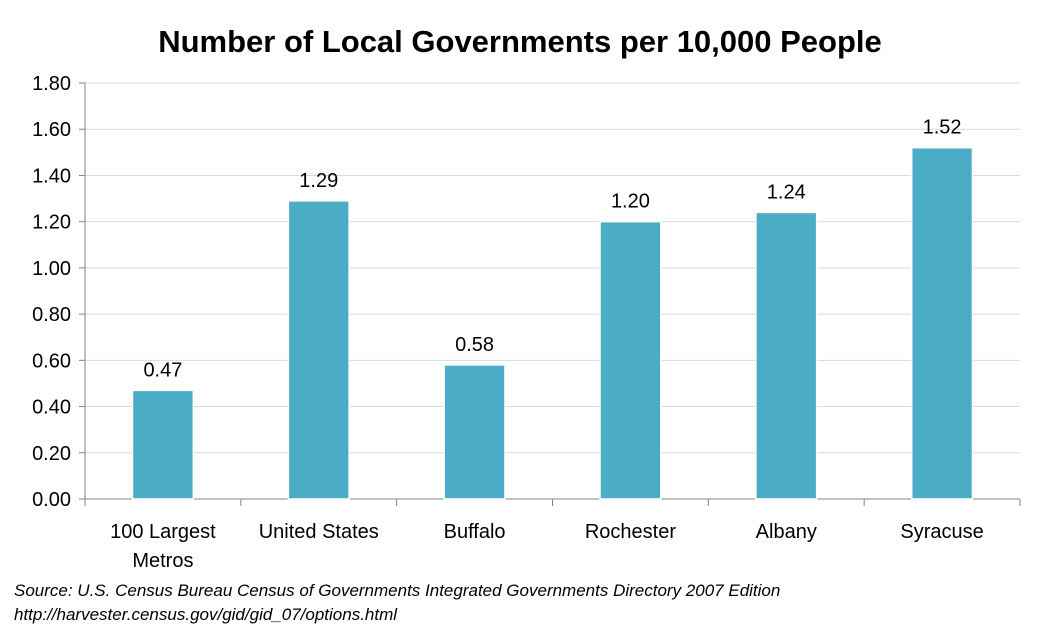 The width and height of the screenshot is (1040, 637). Describe the element at coordinates (474, 345) in the screenshot. I see `data-label: 0.58` at that location.